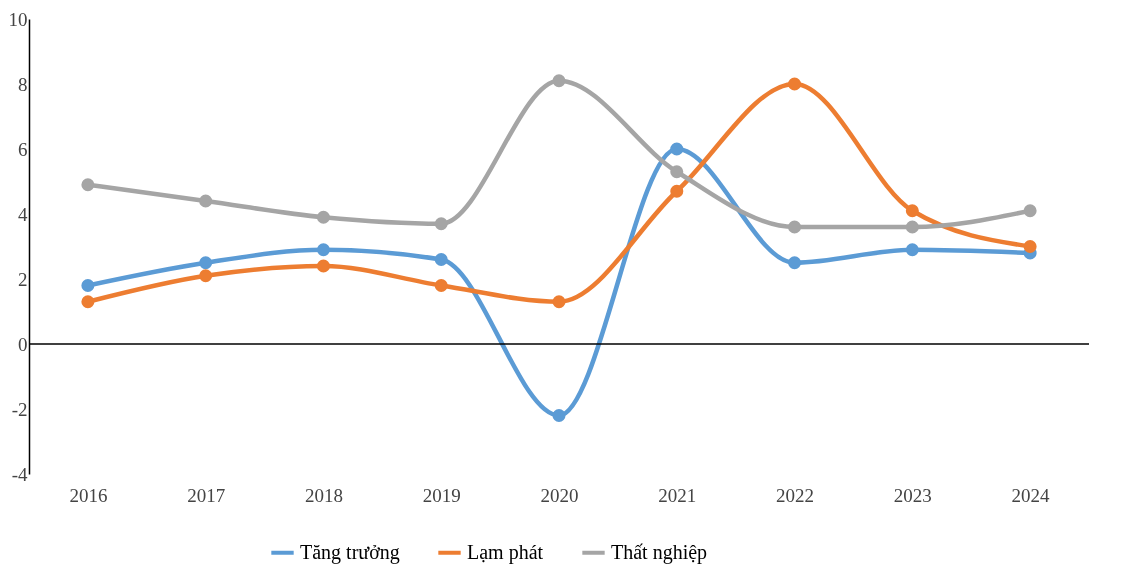 The image size is (1139, 576). I want to click on legend-label: Lạm phát, so click(505, 552).